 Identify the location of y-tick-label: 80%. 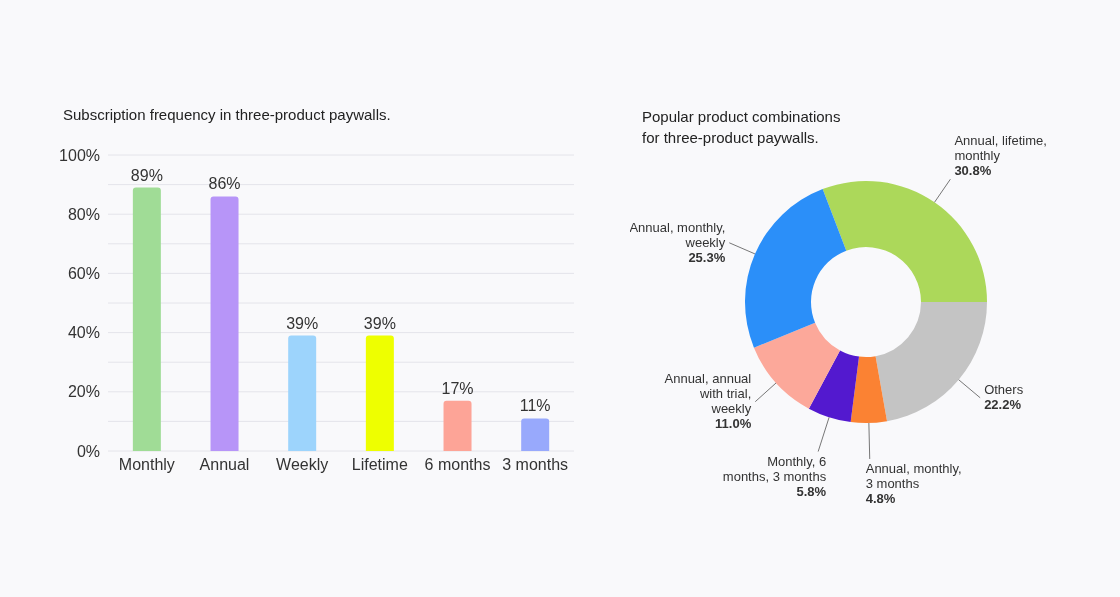
(83, 214).